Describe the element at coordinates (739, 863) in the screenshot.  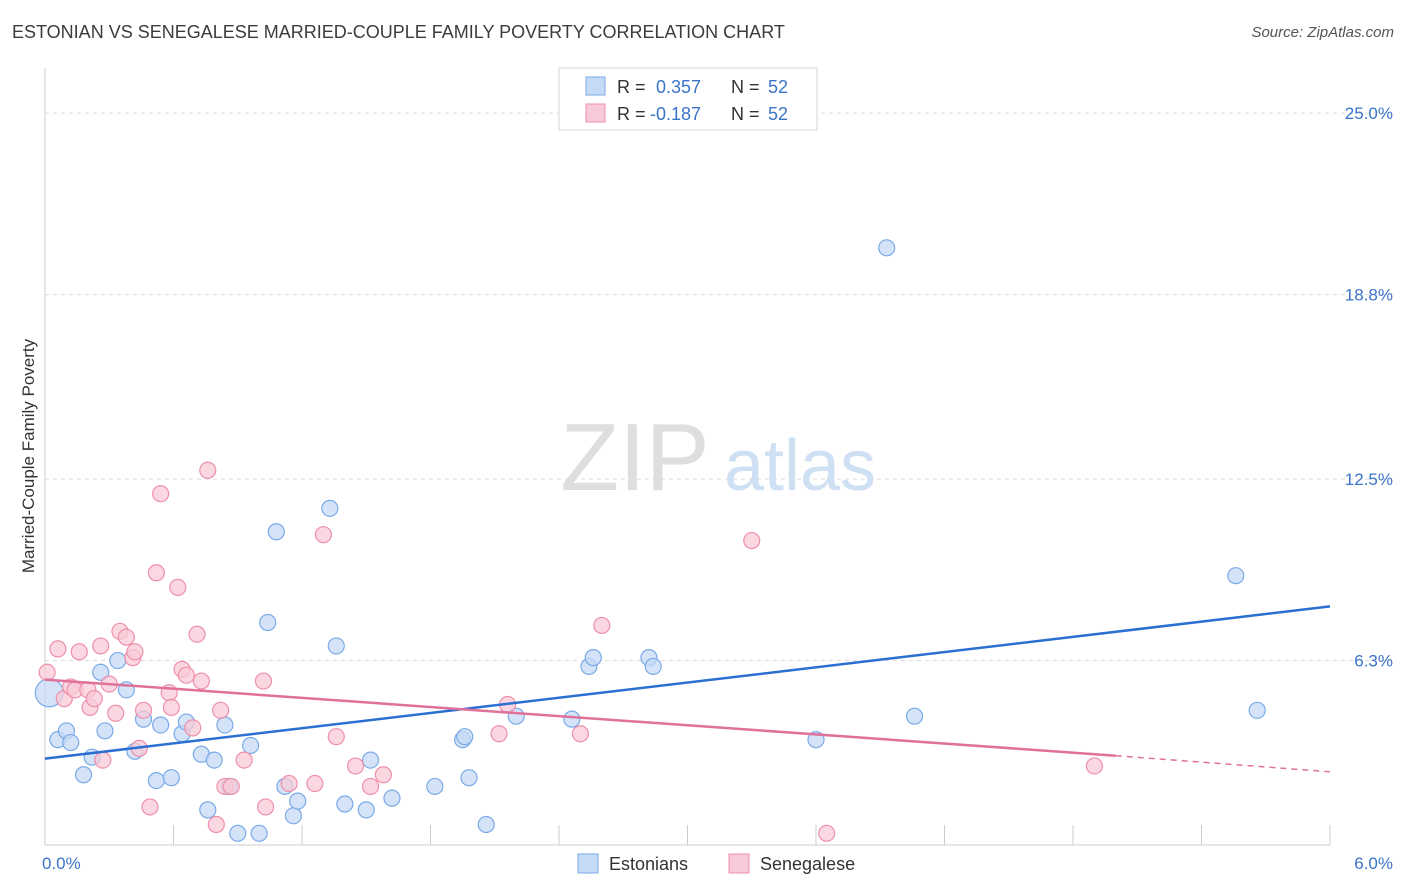
I see `bottom-legend-swatch-senegalese` at that location.